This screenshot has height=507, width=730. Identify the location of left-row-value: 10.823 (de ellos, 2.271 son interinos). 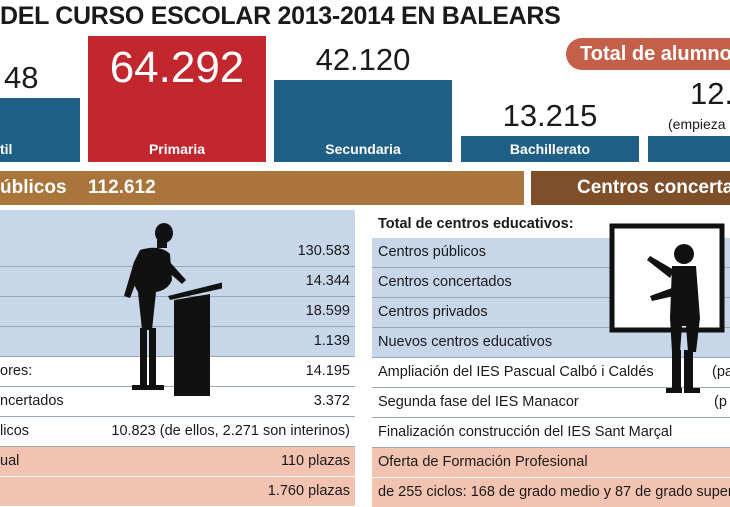
(230, 431).